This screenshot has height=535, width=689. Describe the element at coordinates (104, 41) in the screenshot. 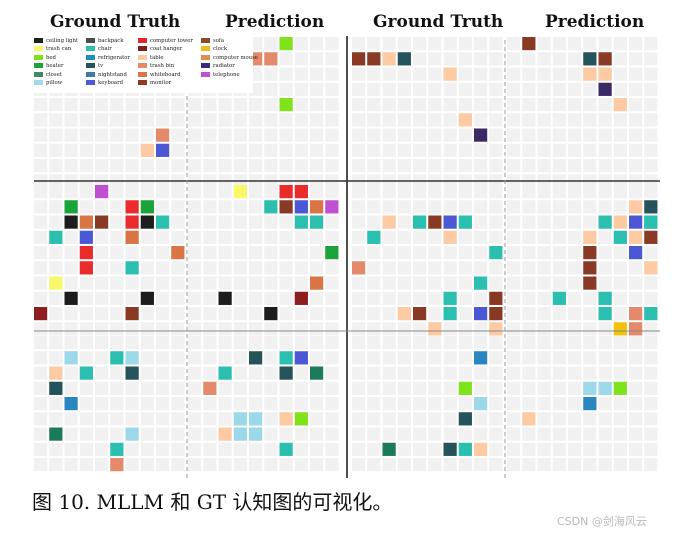

I see `legend-item: backpack` at that location.